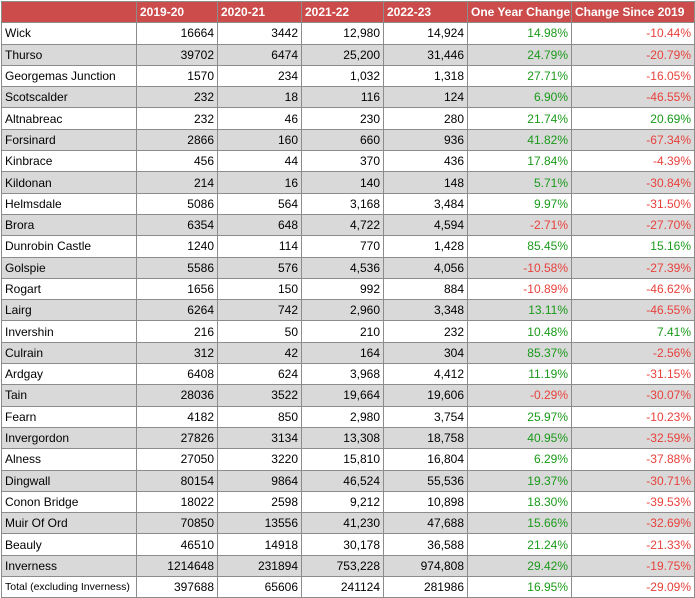 This screenshot has width=695, height=598. What do you see at coordinates (519, 203) in the screenshot?
I see `cell-one-year-change: 9.97%` at bounding box center [519, 203].